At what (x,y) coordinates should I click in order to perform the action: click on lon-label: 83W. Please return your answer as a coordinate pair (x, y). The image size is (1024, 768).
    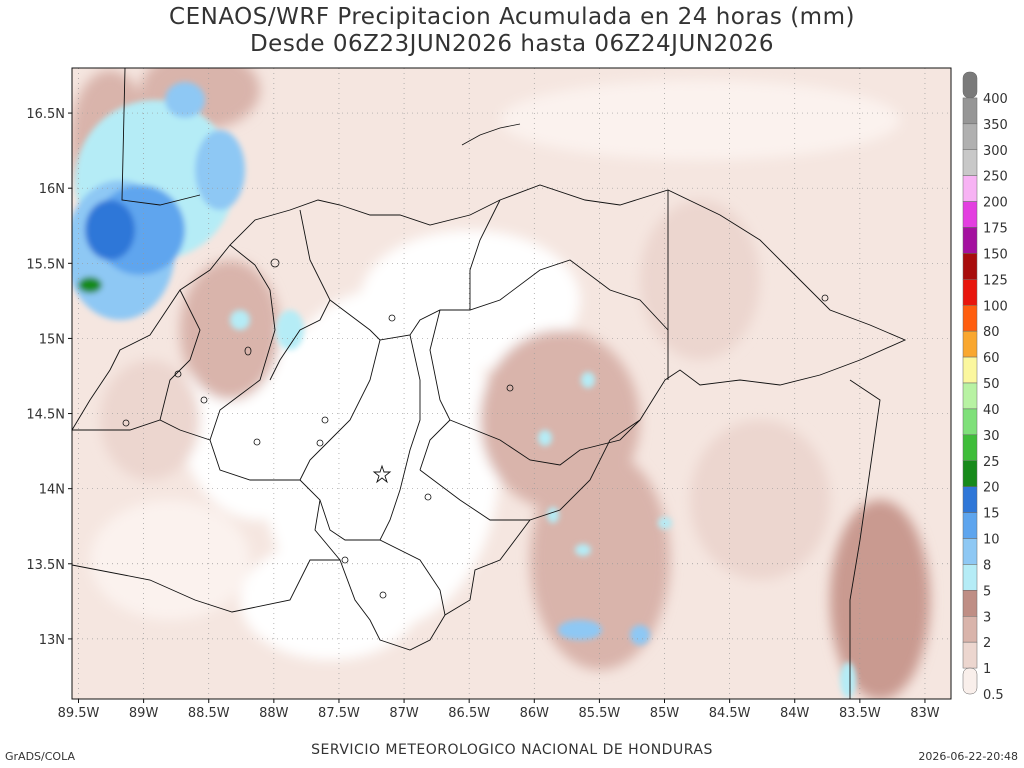
    Looking at the image, I should click on (925, 713).